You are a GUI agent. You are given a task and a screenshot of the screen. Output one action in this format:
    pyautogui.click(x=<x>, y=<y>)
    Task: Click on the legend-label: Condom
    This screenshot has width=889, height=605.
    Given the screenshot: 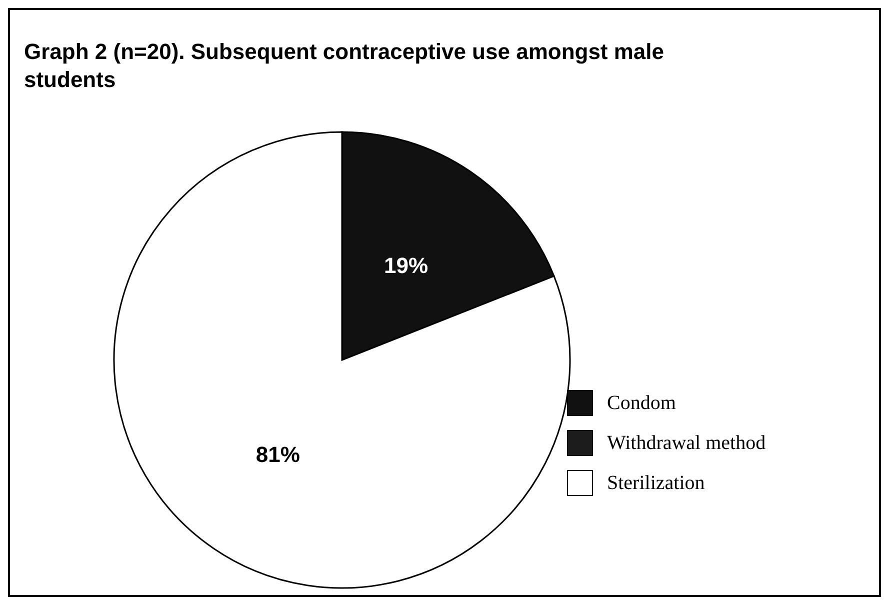 What is the action you would take?
    pyautogui.click(x=641, y=403)
    